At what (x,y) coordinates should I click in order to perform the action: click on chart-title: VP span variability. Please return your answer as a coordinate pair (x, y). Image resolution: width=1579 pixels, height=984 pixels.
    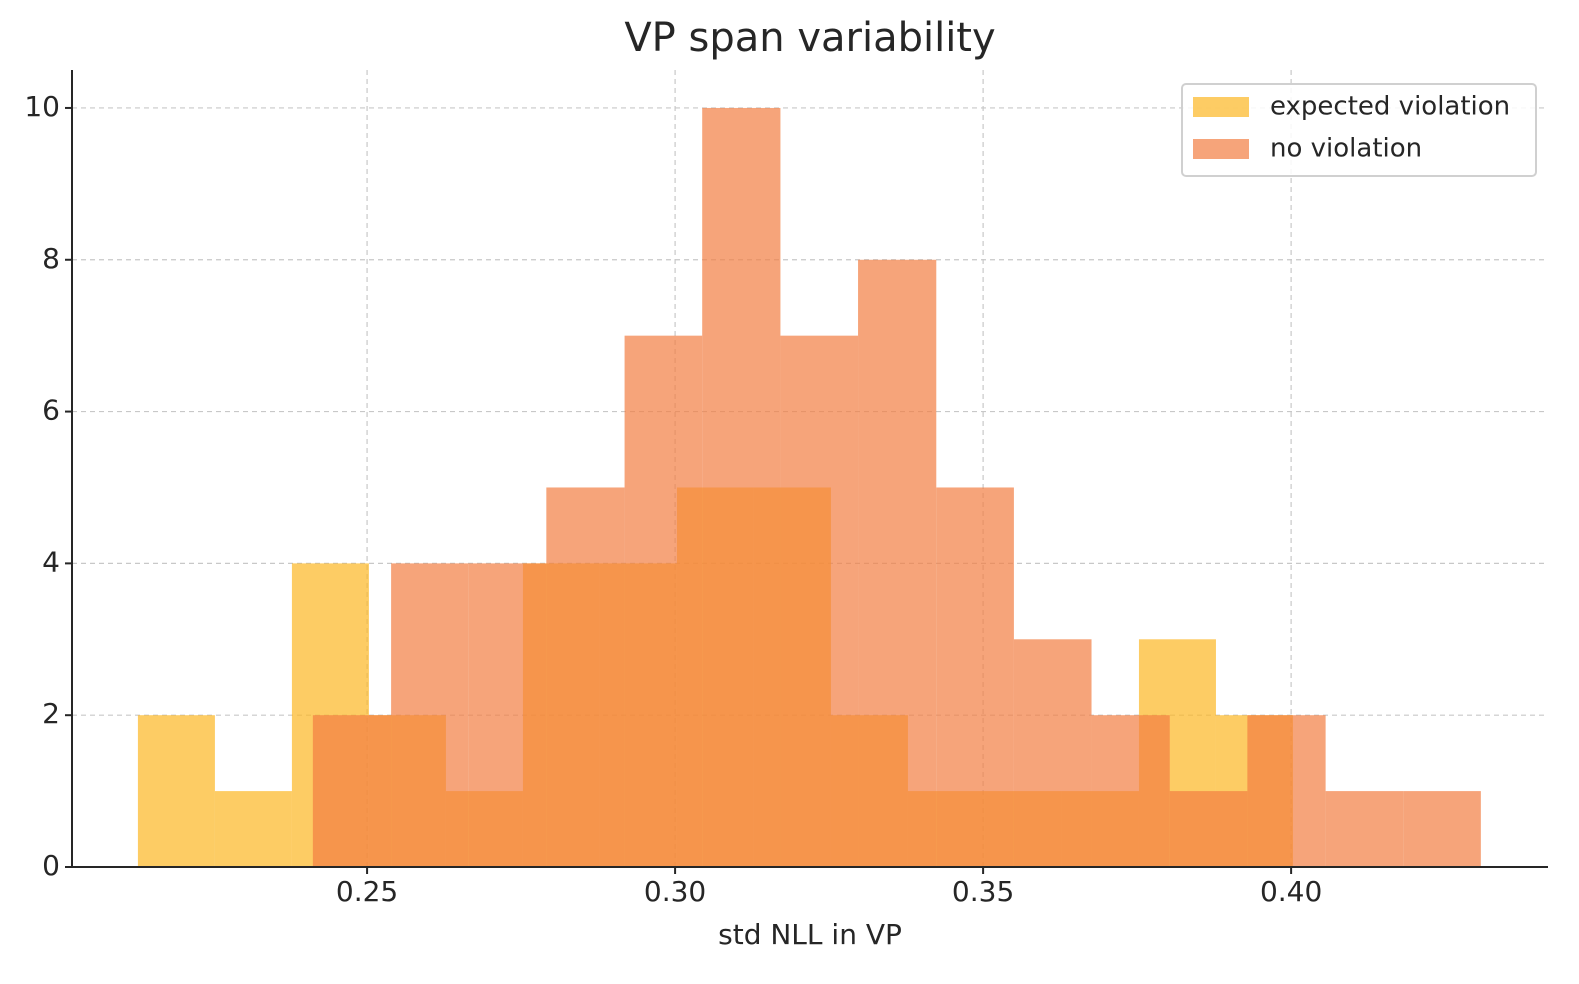
    Looking at the image, I should click on (809, 38).